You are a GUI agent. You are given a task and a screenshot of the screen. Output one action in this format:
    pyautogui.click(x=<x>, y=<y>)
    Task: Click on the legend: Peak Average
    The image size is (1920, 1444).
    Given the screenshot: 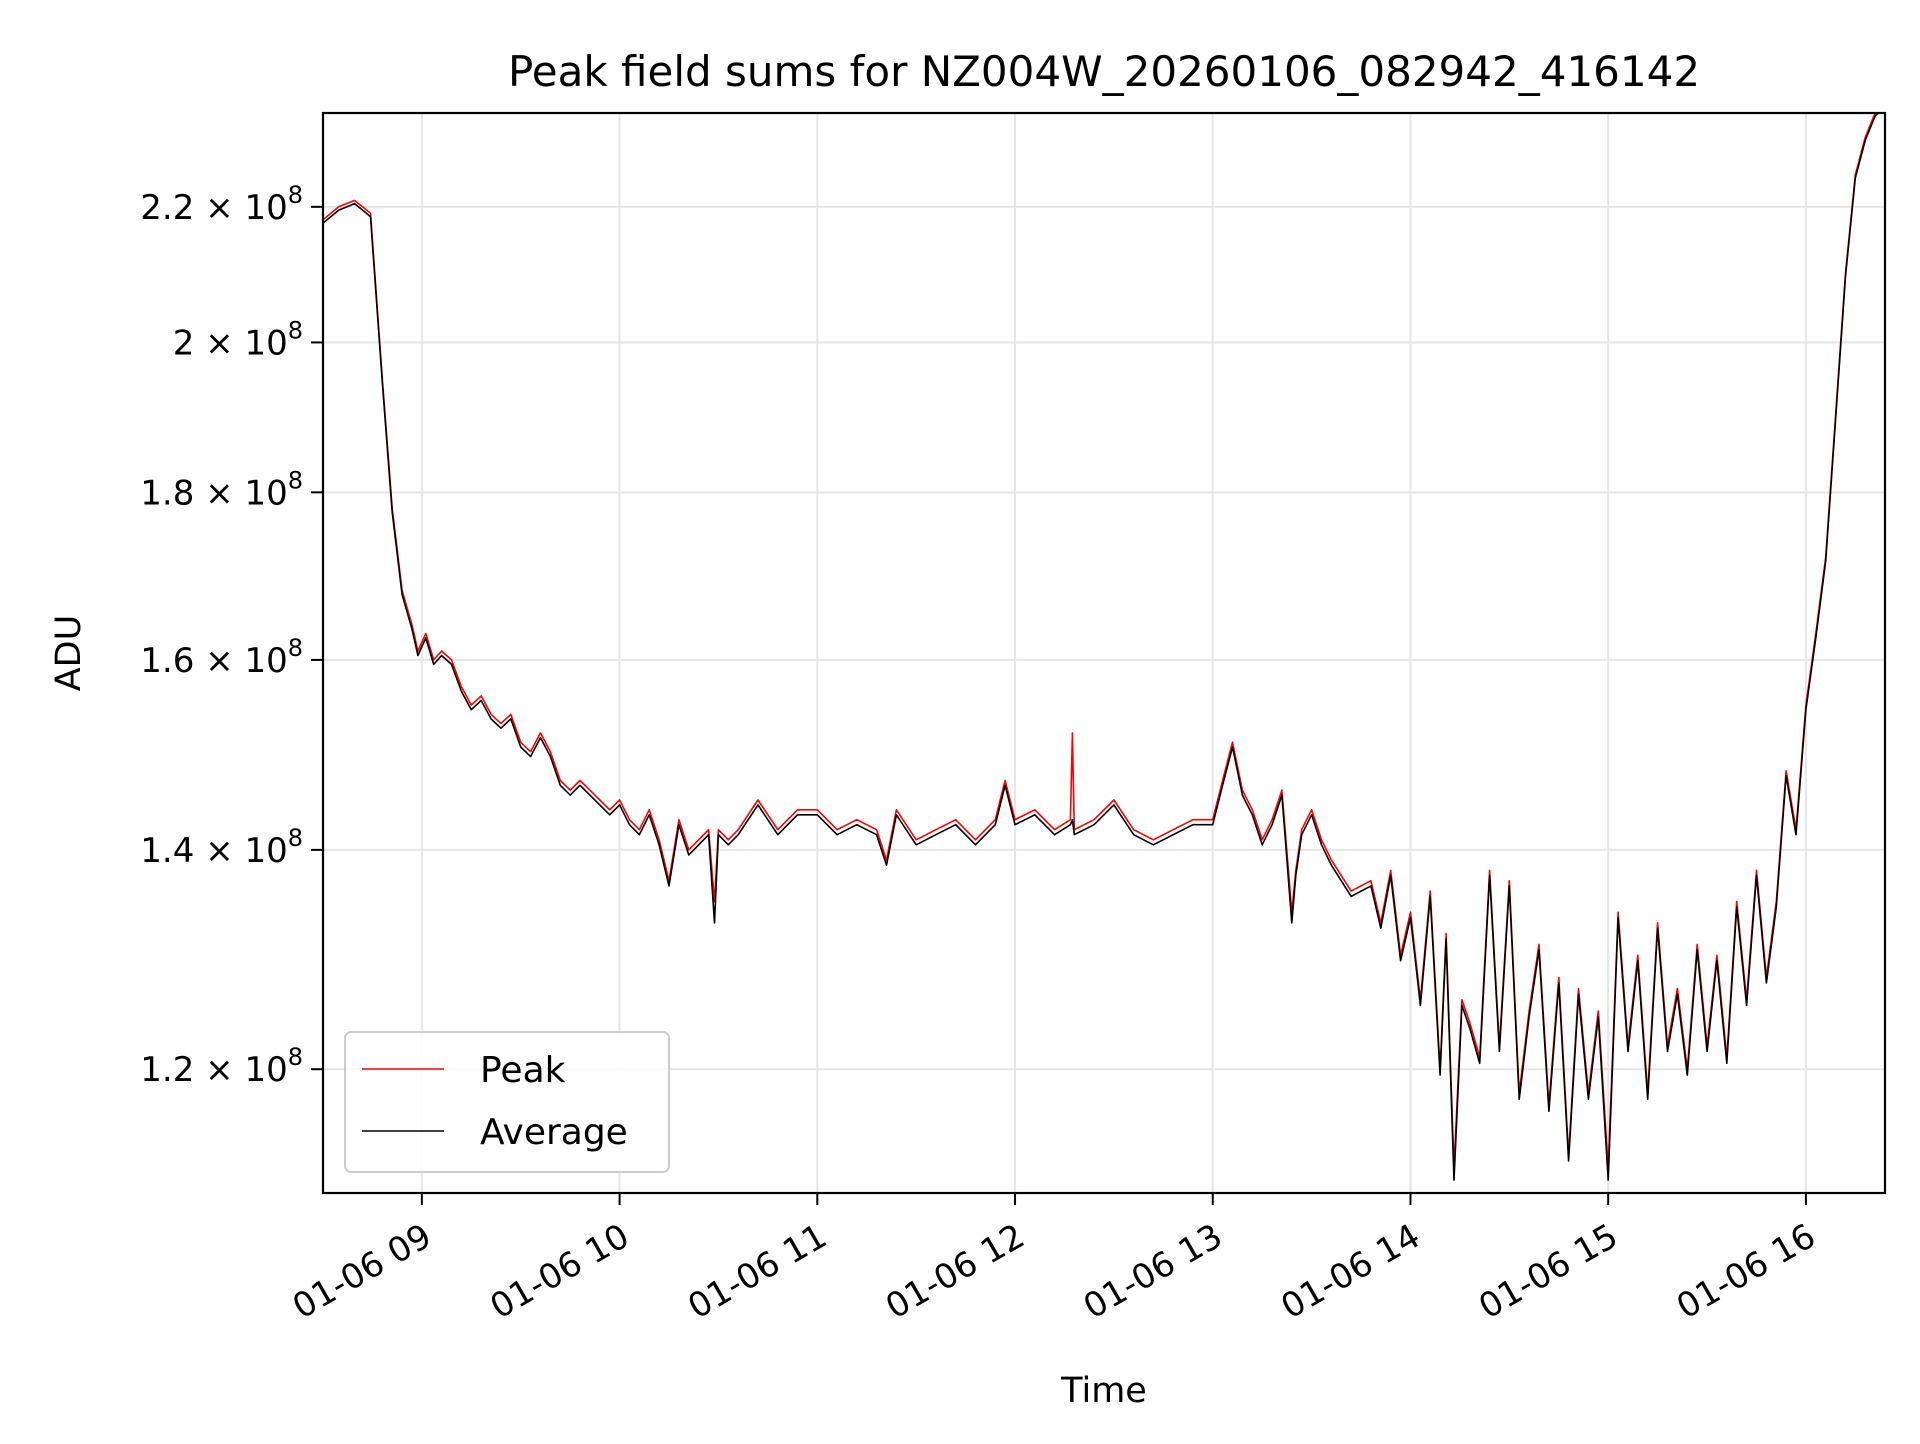 What is the action you would take?
    pyautogui.click(x=507, y=1102)
    